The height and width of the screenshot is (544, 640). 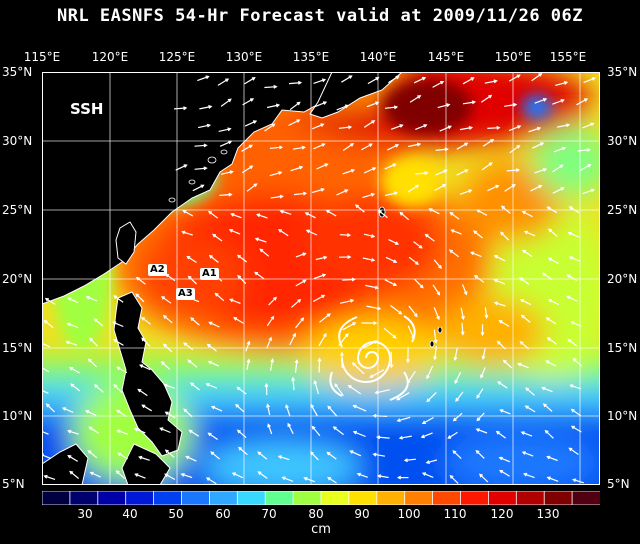 What do you see at coordinates (17, 72) in the screenshot?
I see `lat-label-left: 35°N` at bounding box center [17, 72].